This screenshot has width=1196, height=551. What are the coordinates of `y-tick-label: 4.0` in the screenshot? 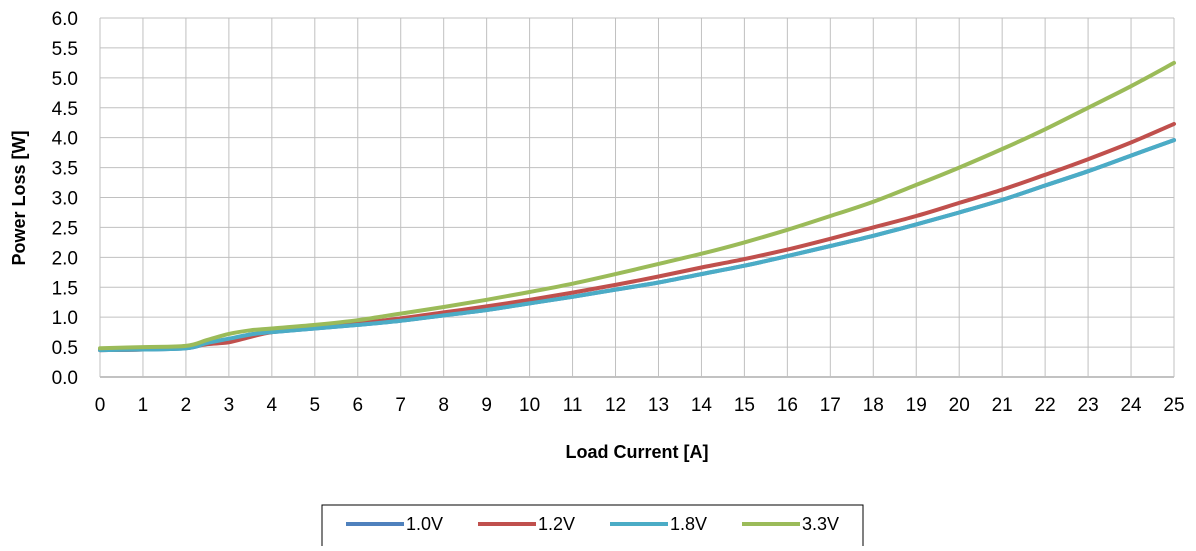 It's located at (65, 139).